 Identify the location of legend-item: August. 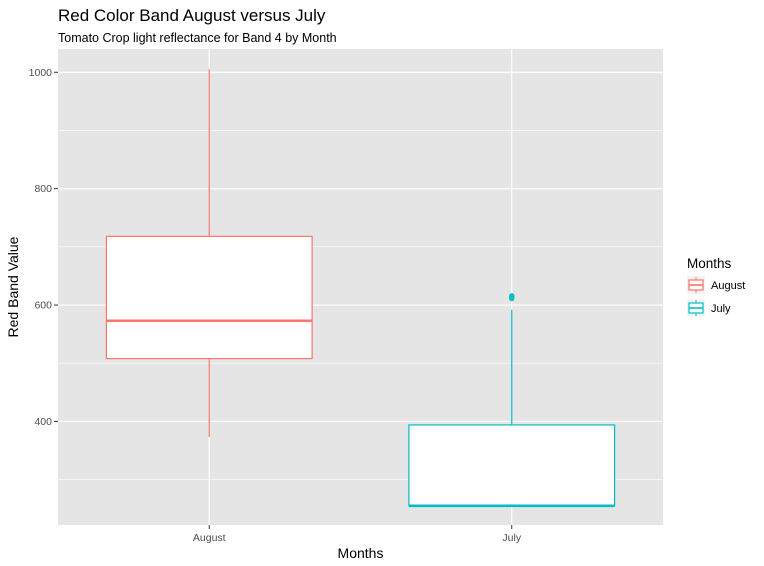
(716, 285).